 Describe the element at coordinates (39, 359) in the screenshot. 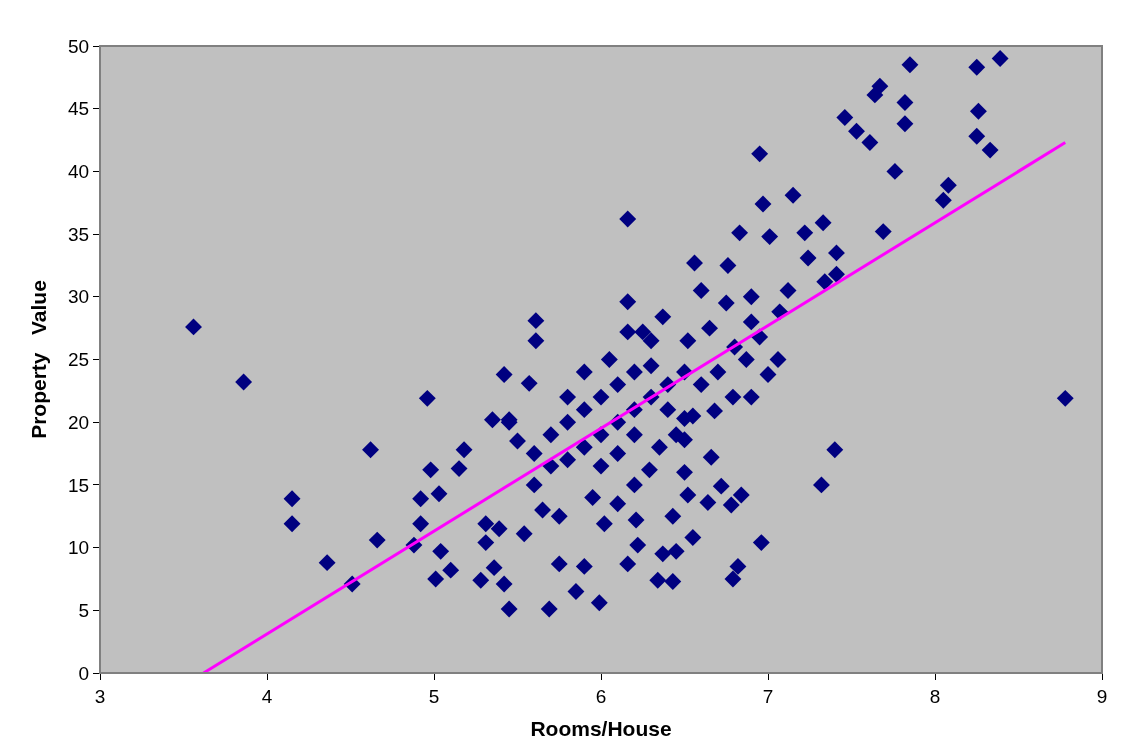

I see `y-axis-title: Property Value` at that location.